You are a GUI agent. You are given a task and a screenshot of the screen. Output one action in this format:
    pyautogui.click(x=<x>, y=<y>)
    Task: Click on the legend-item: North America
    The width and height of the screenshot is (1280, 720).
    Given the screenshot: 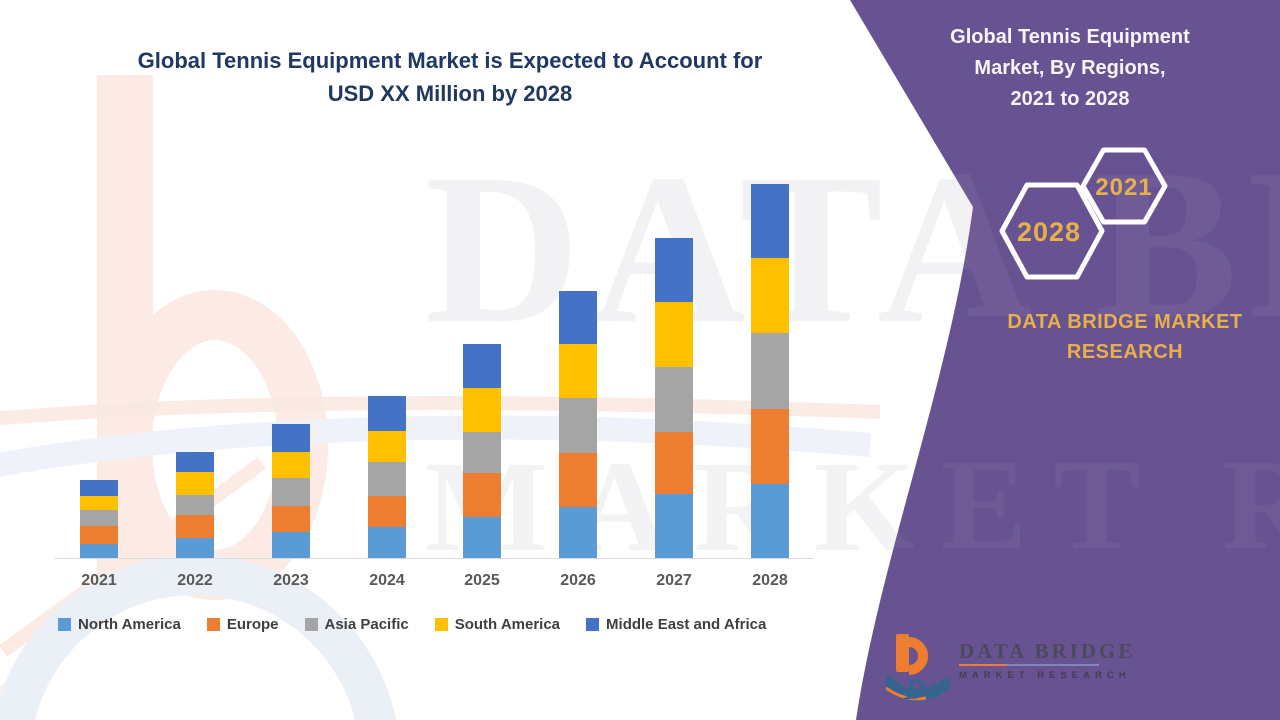 What is the action you would take?
    pyautogui.click(x=119, y=624)
    